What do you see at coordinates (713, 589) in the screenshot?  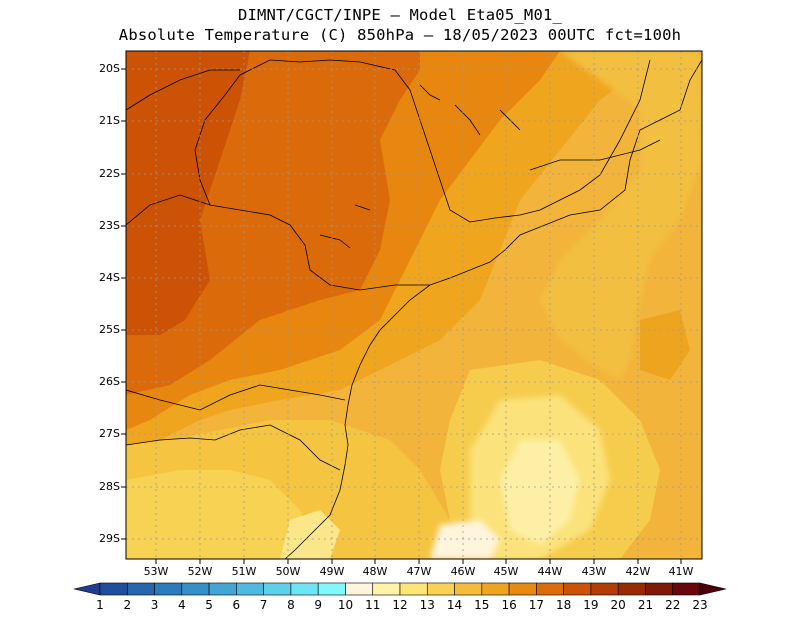 I see `colorbar-right-arrow` at bounding box center [713, 589].